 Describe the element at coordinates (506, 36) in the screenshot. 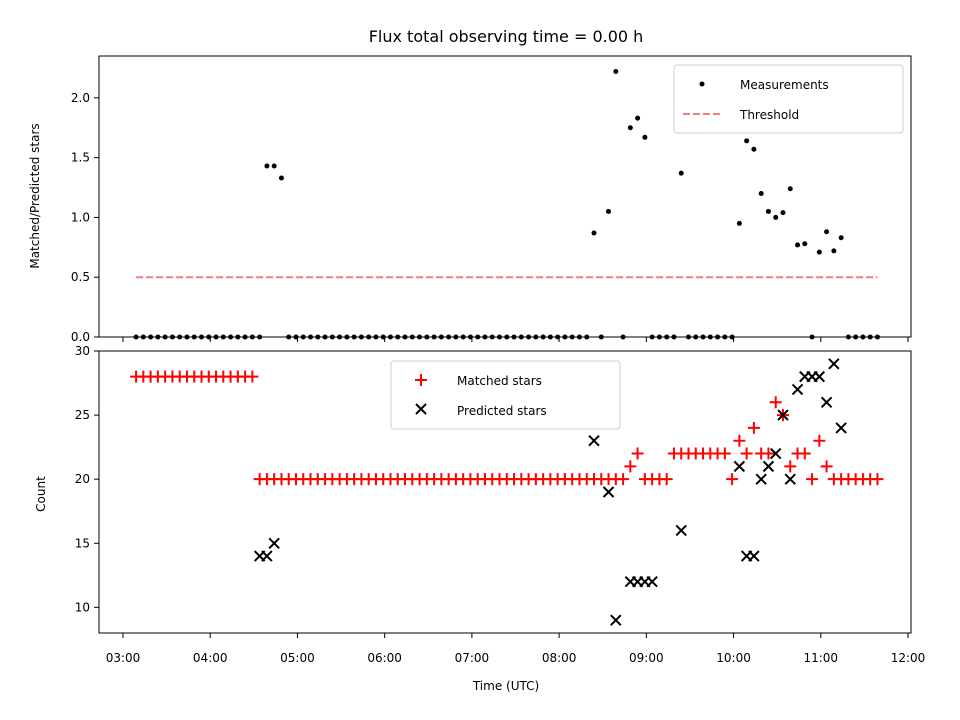

I see `chart-title: Flux total observing time = 0.00 h` at that location.